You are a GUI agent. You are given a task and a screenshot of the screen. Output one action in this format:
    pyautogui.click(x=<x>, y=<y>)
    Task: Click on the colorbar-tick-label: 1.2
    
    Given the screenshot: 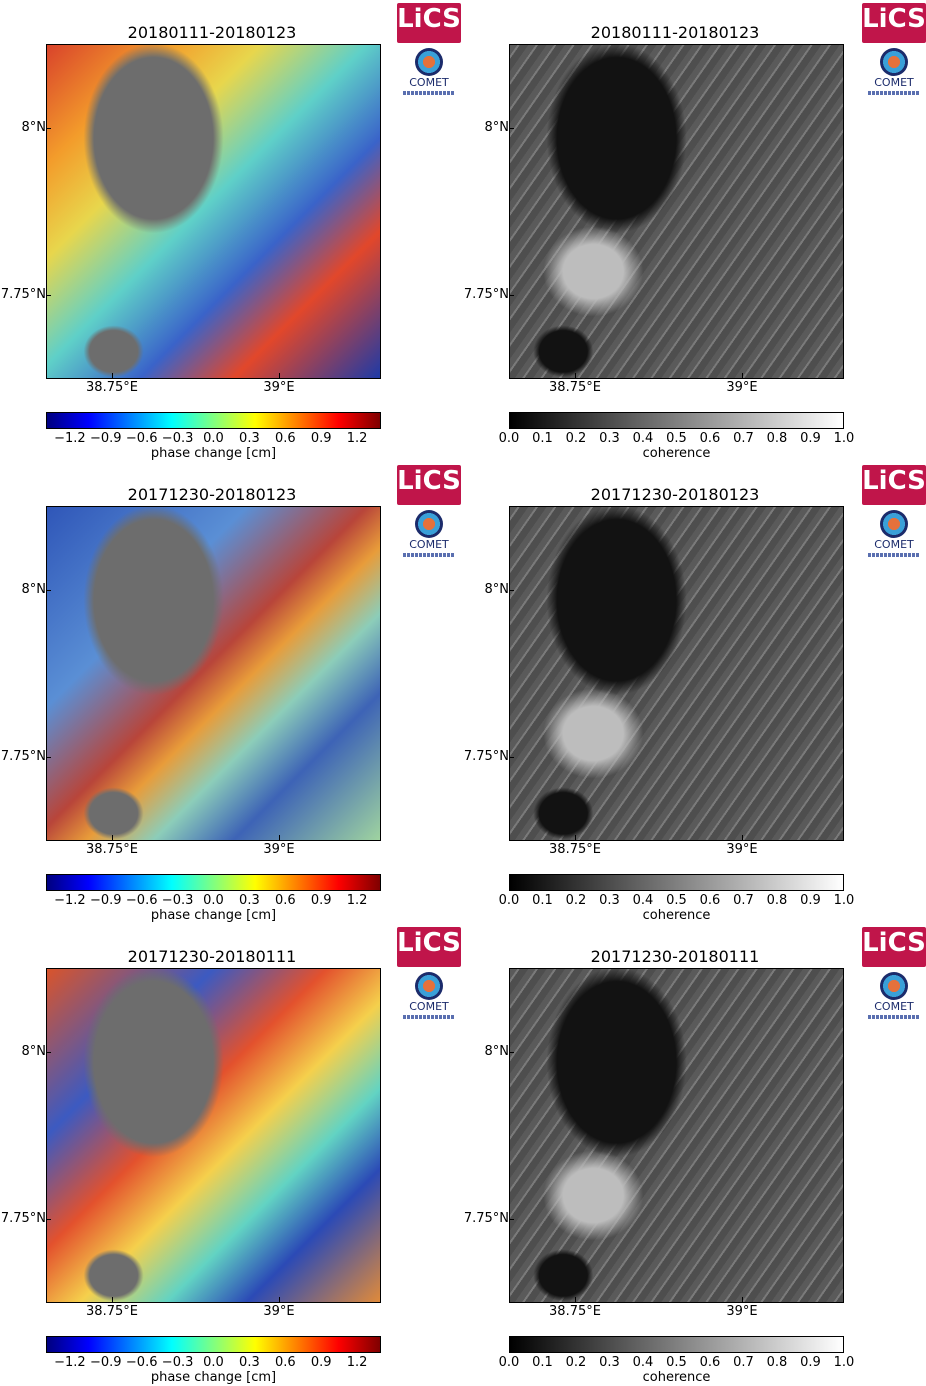 What is the action you would take?
    pyautogui.click(x=357, y=1362)
    